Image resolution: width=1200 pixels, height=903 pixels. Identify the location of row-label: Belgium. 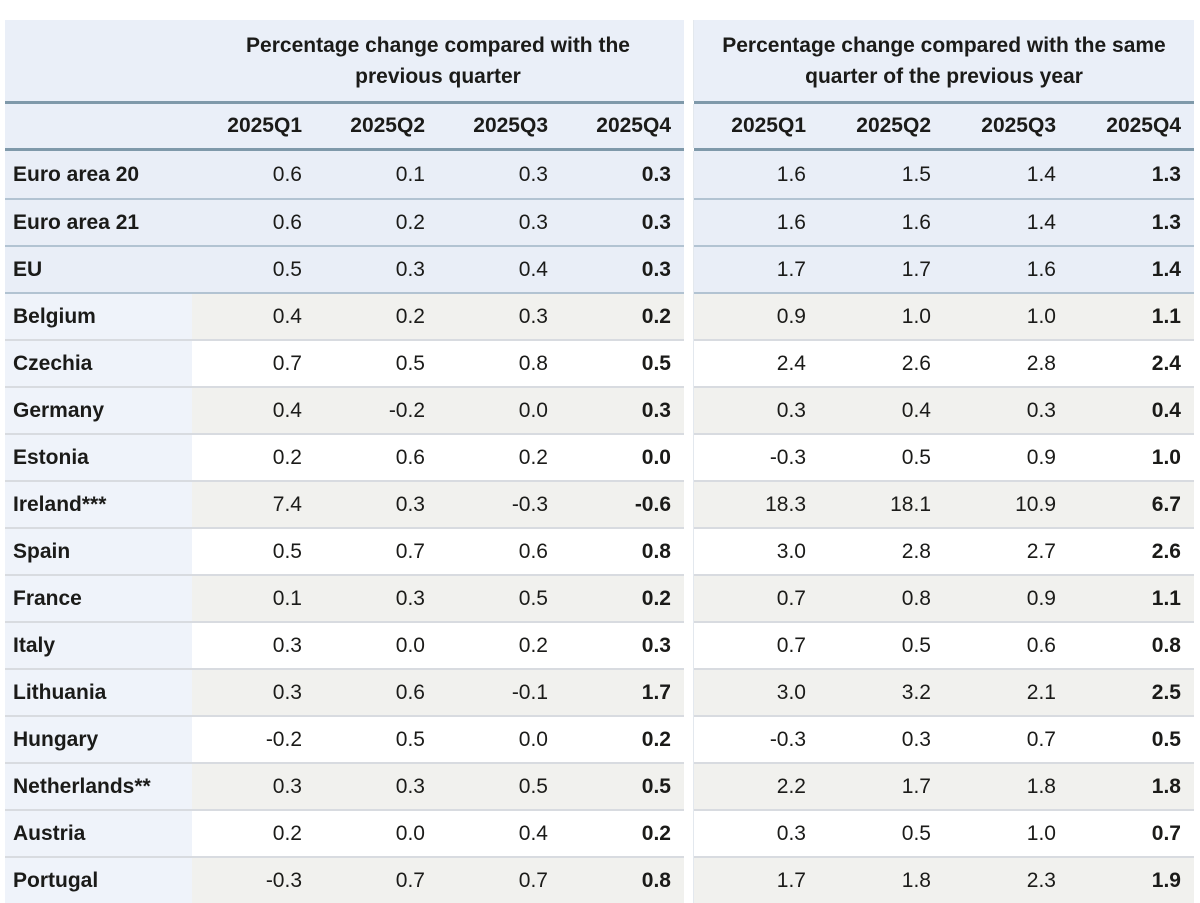
(98, 315).